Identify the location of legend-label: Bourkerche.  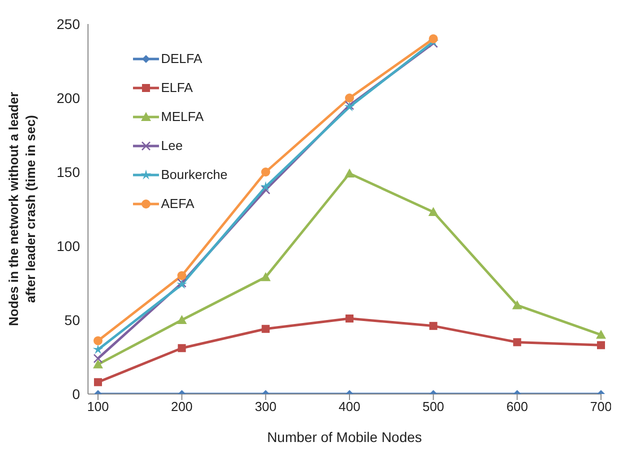
(194, 174).